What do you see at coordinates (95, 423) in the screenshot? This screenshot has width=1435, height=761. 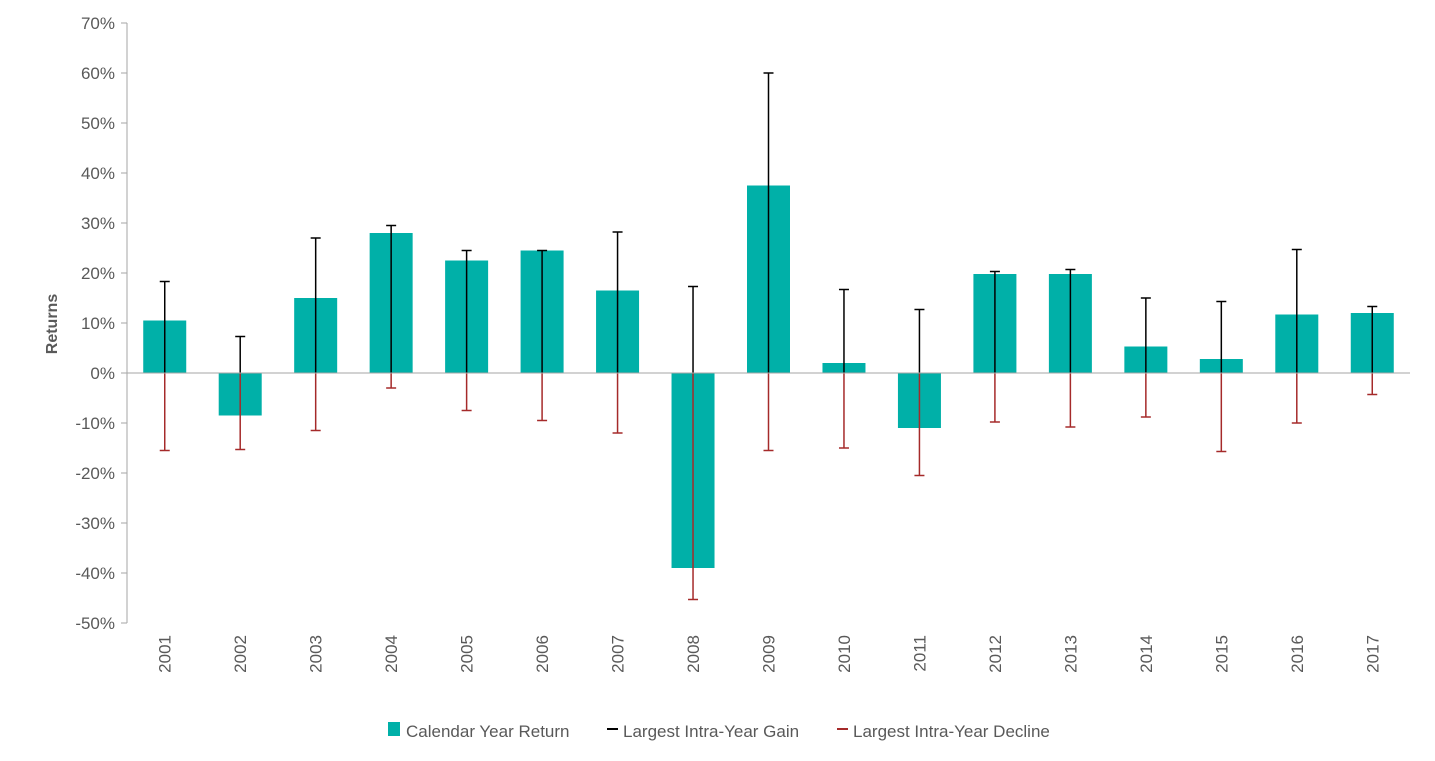 I see `y-tick-label: -10%` at bounding box center [95, 423].